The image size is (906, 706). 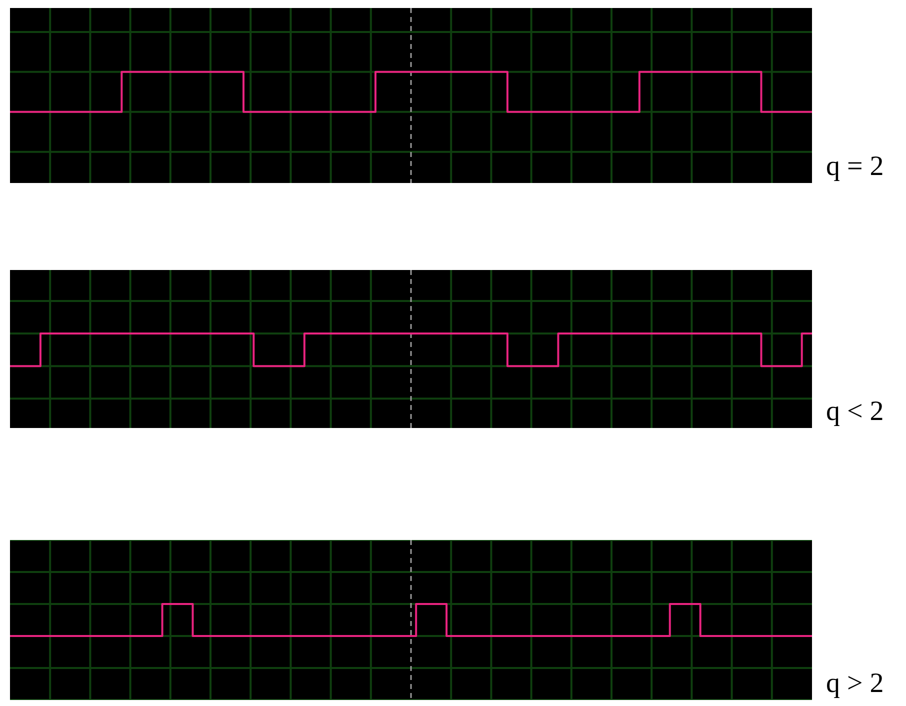 What do you see at coordinates (855, 411) in the screenshot?
I see `text: q < 2` at bounding box center [855, 411].